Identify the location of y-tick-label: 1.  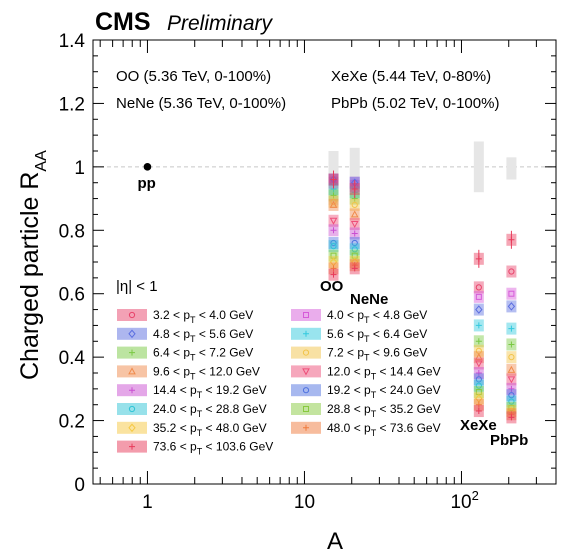
(79, 168).